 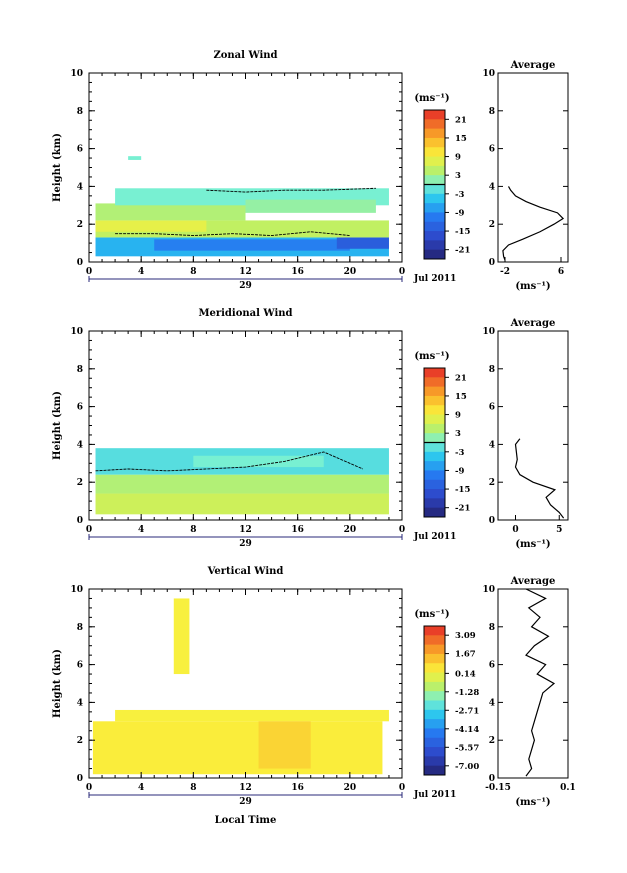 I want to click on zero-contour, so click(x=291, y=190).